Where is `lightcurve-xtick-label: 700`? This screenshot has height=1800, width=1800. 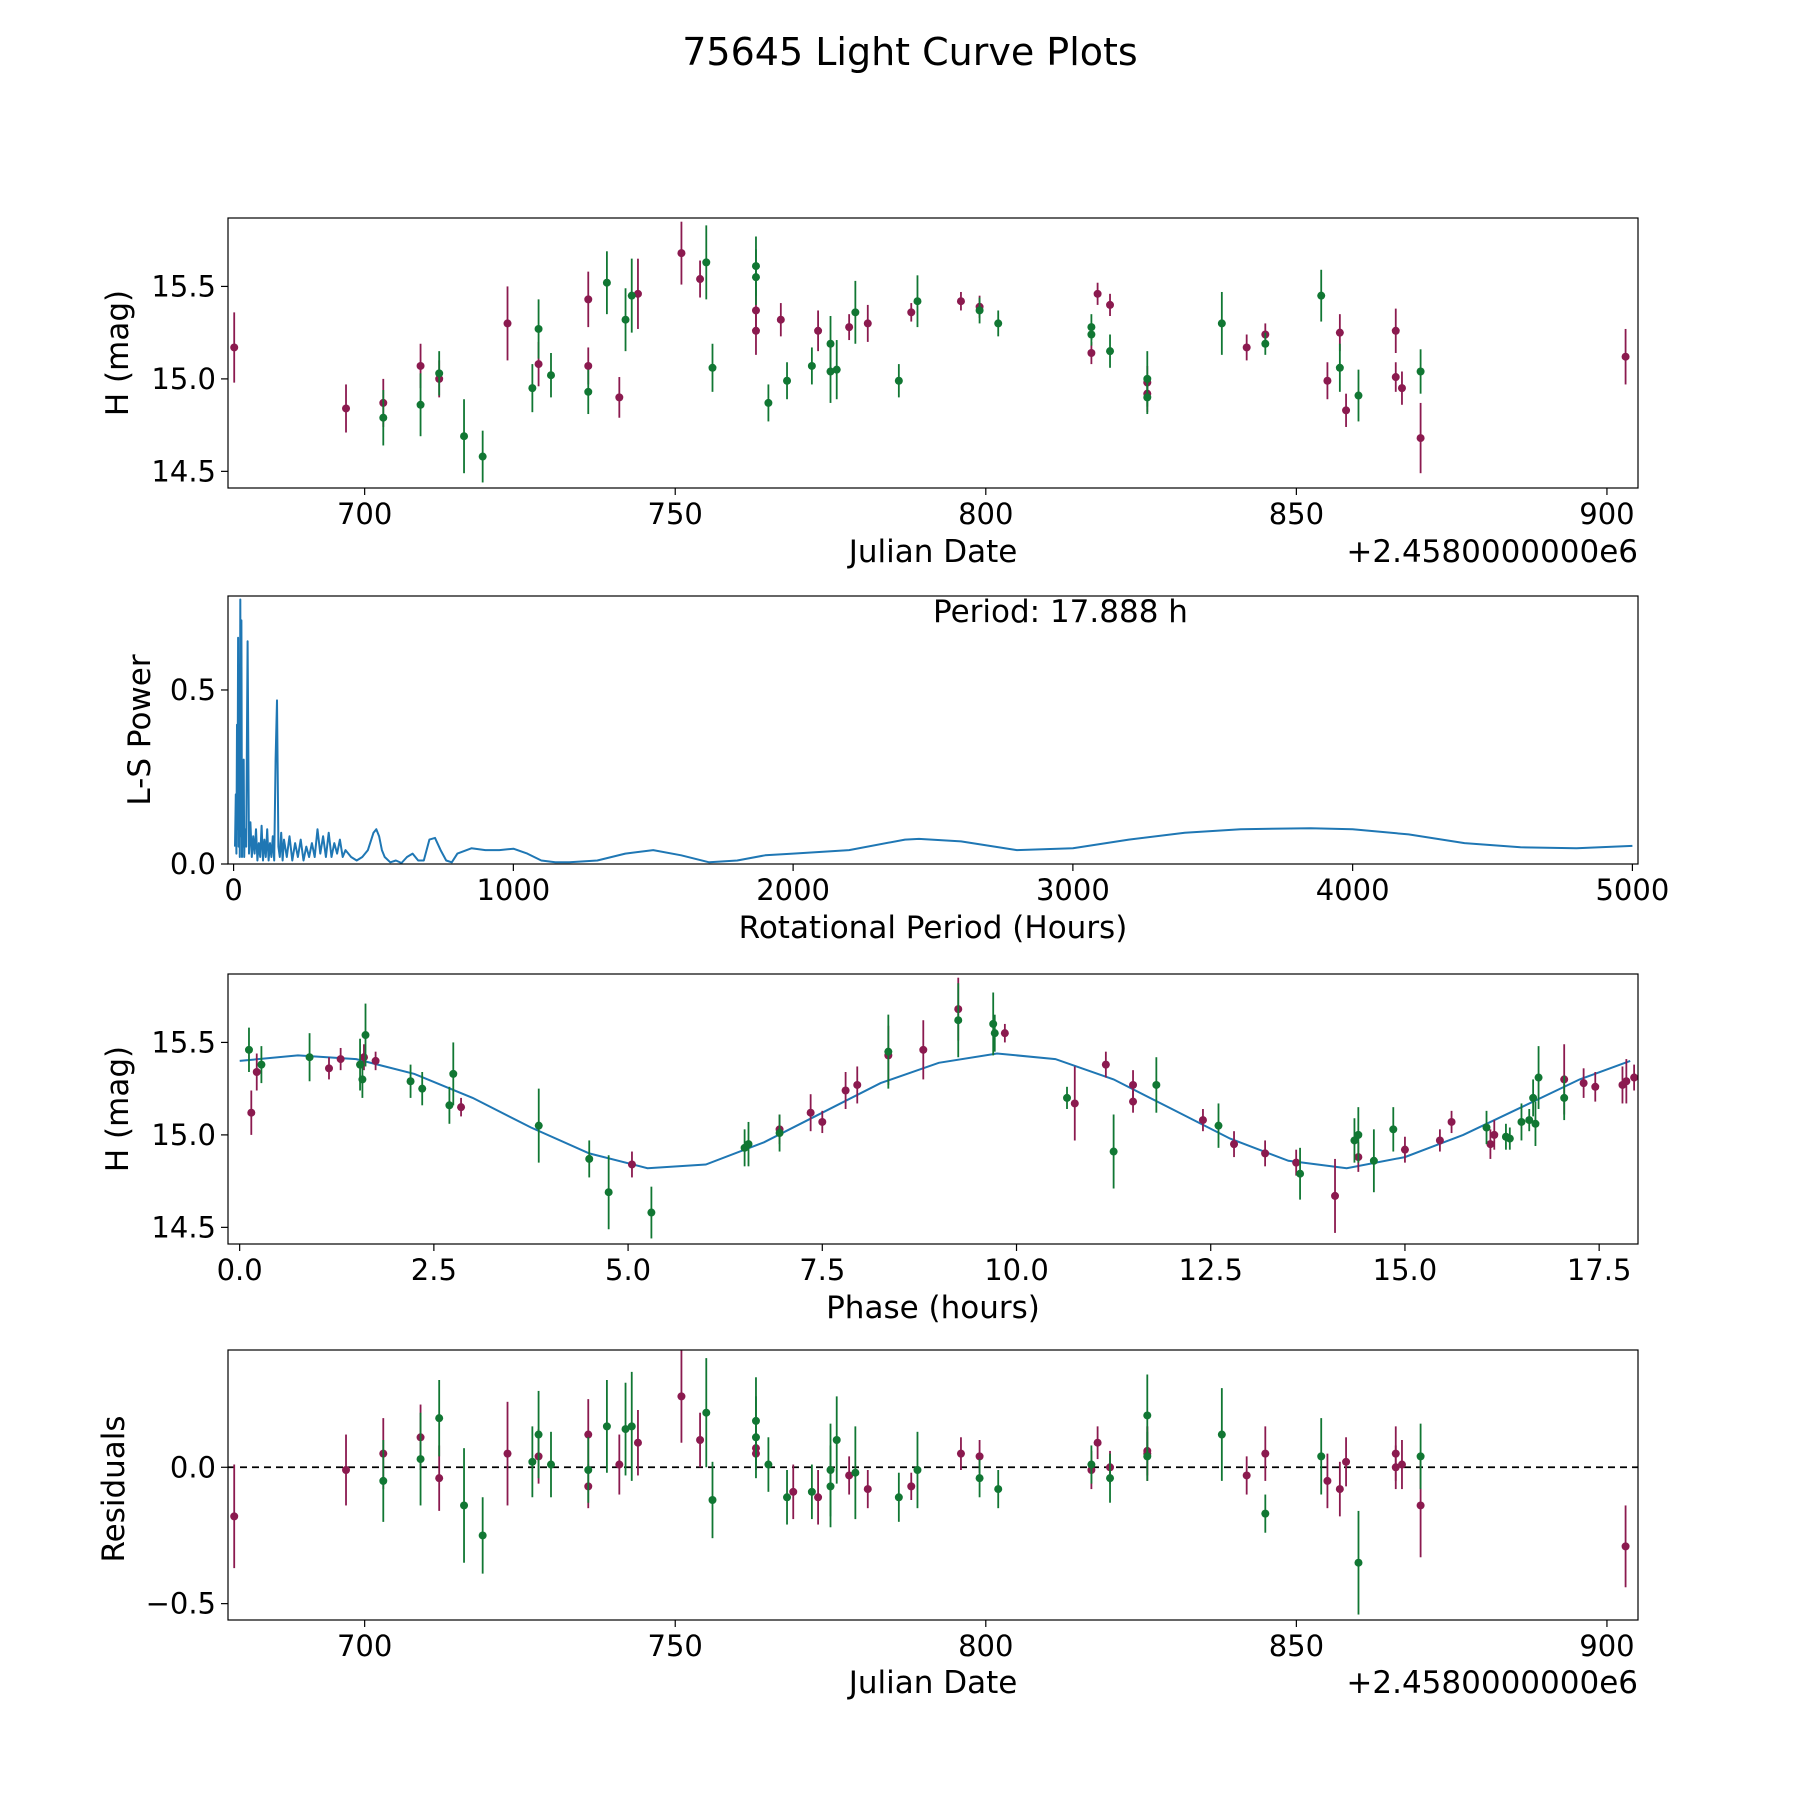
lightcurve-xtick-label: 700 is located at coordinates (364, 514).